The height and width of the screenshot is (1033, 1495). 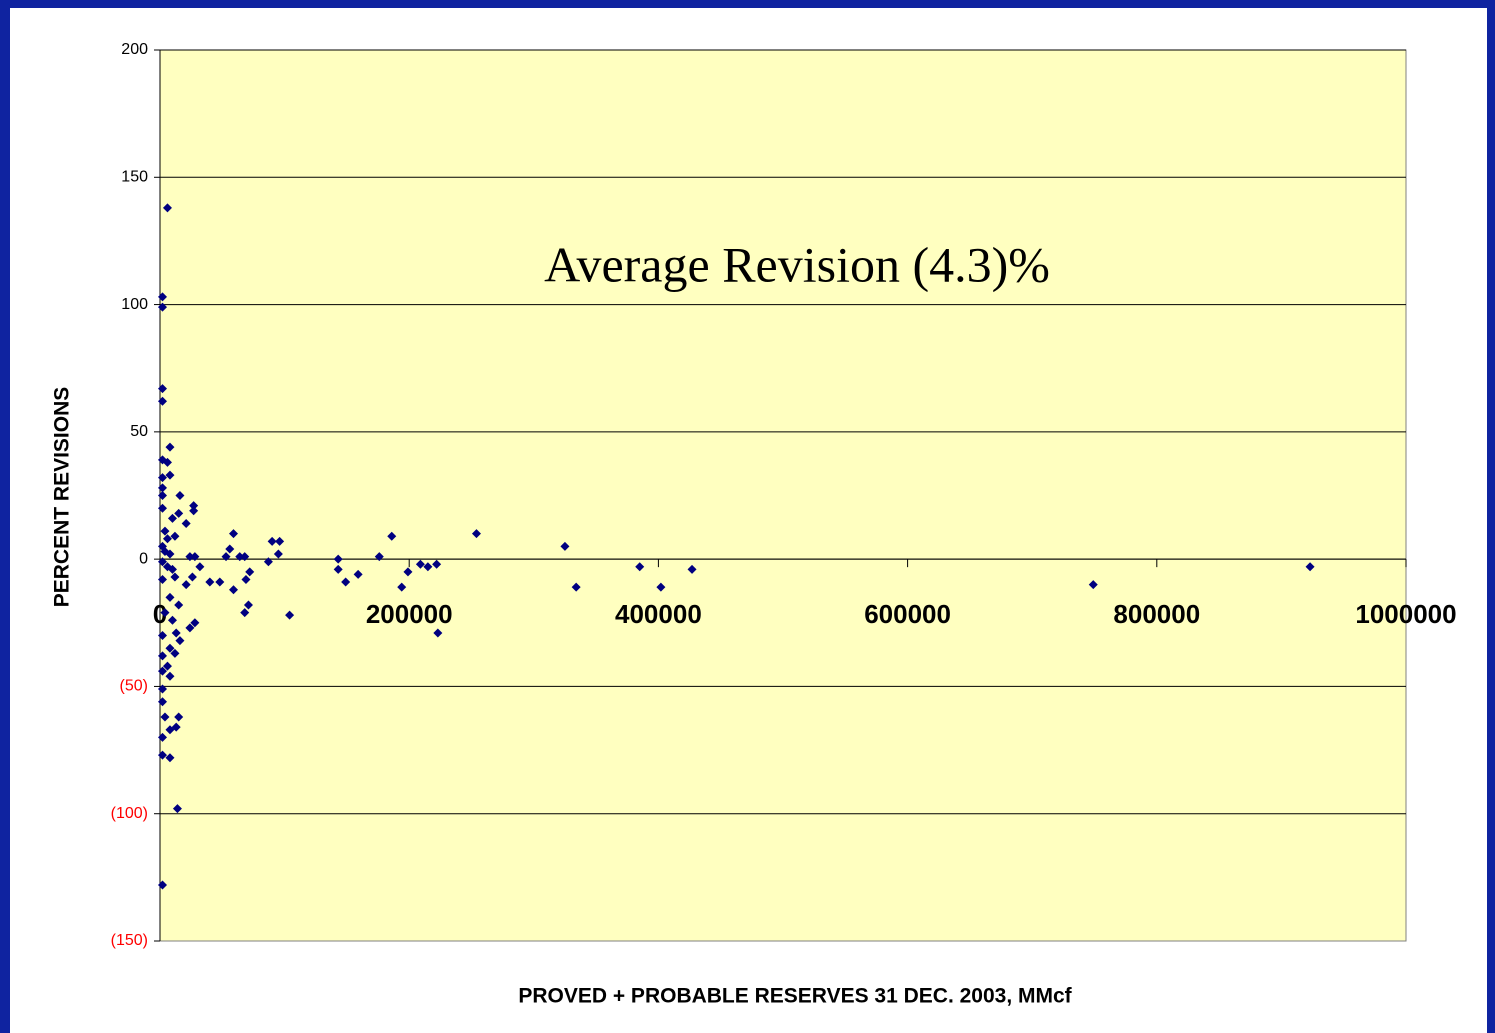 I want to click on y-tick-label: (150), so click(x=129, y=940).